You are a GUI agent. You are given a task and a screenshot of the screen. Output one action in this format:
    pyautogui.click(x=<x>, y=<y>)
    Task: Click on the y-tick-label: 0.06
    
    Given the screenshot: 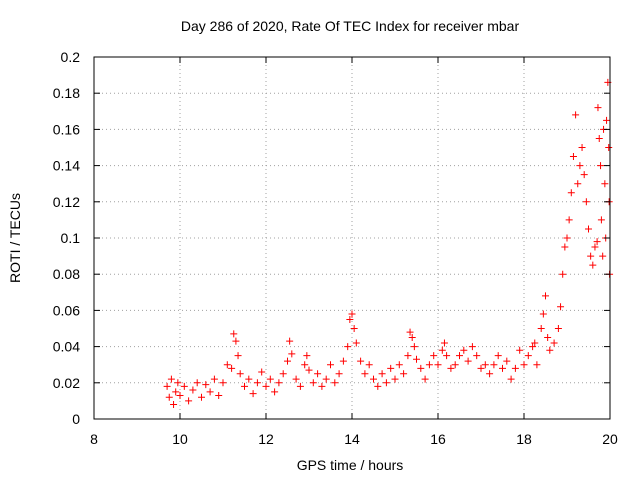 What is the action you would take?
    pyautogui.click(x=66, y=310)
    